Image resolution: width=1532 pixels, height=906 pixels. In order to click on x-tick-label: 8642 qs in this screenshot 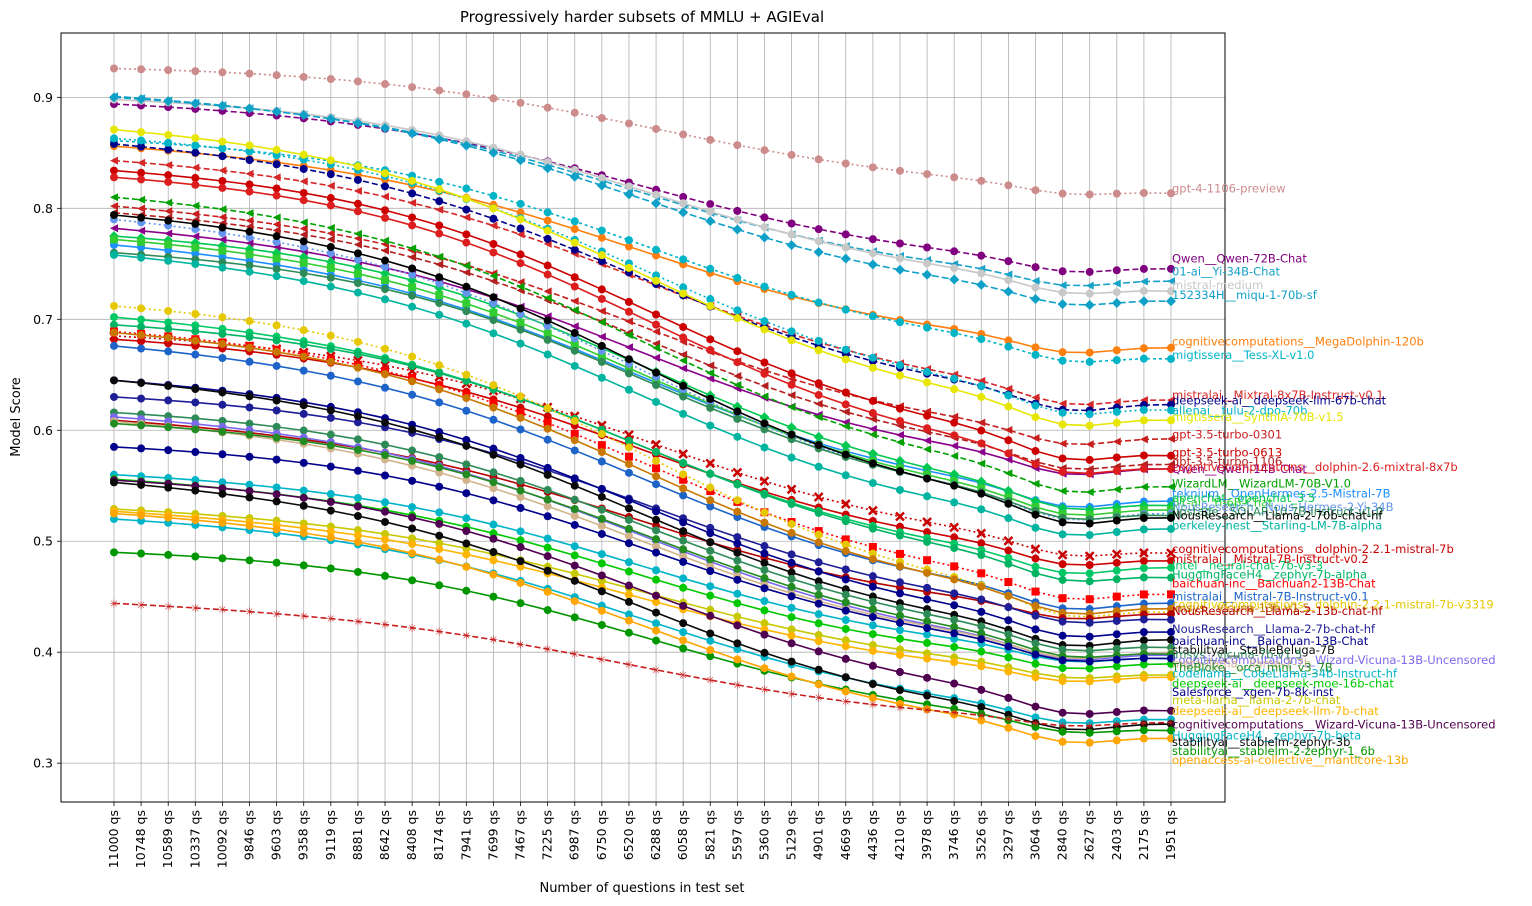, I will do `click(384, 835)`.